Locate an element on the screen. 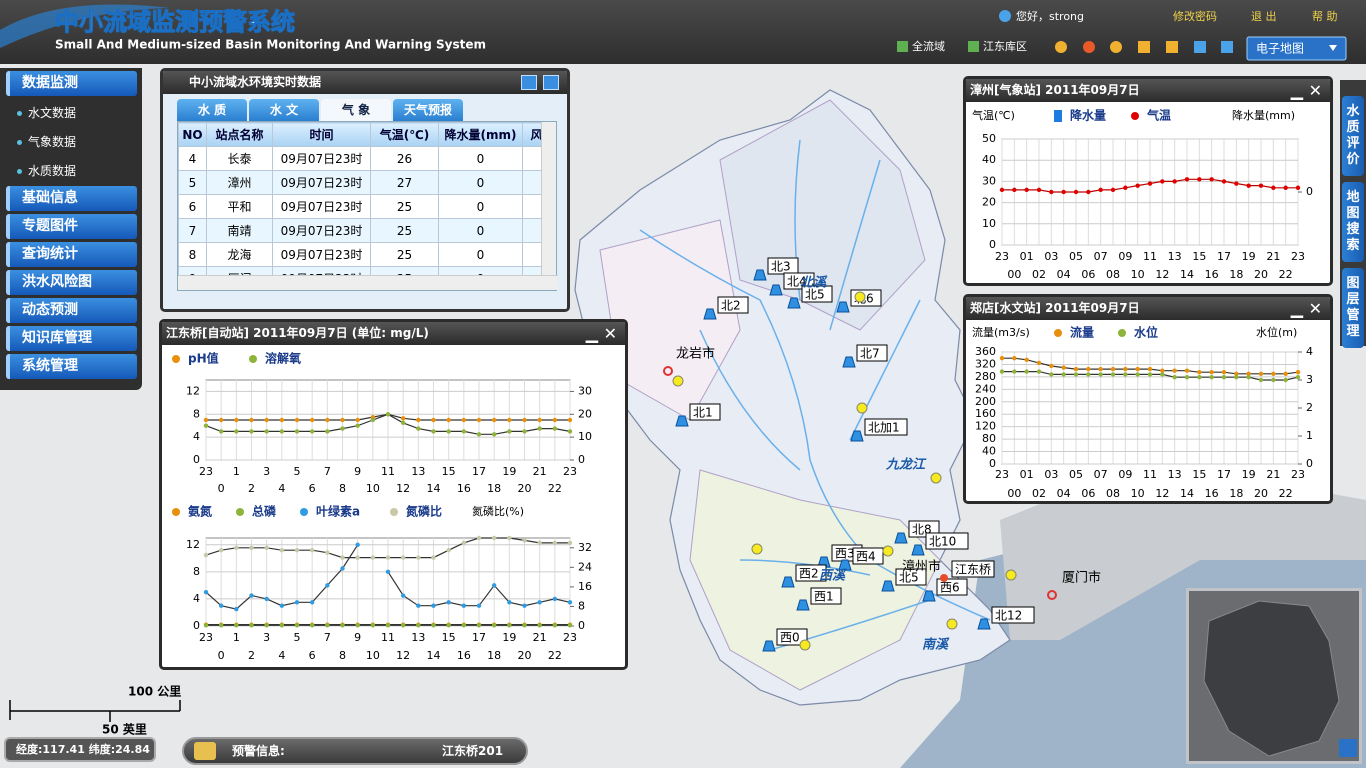  submenu-item: 水文数据 is located at coordinates (71, 113).